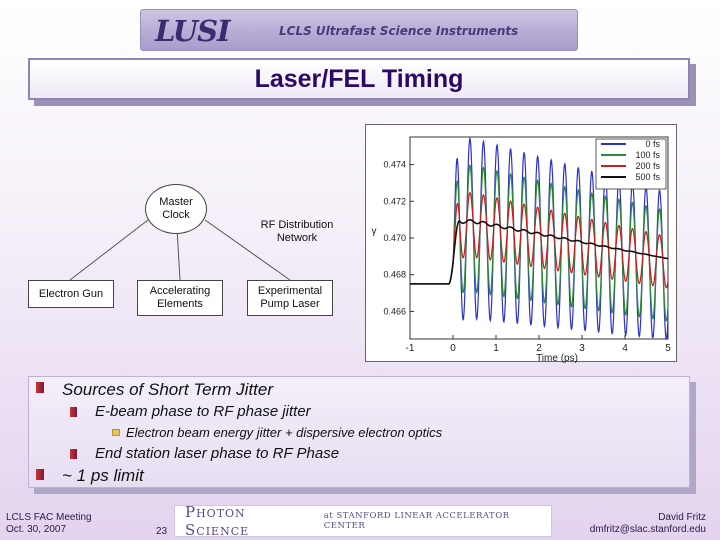 Image resolution: width=720 pixels, height=540 pixels. Describe the element at coordinates (416, 521) in the screenshot. I see `slac-text: at STANFORD LINEAR ACCELERATOR CENTER` at that location.